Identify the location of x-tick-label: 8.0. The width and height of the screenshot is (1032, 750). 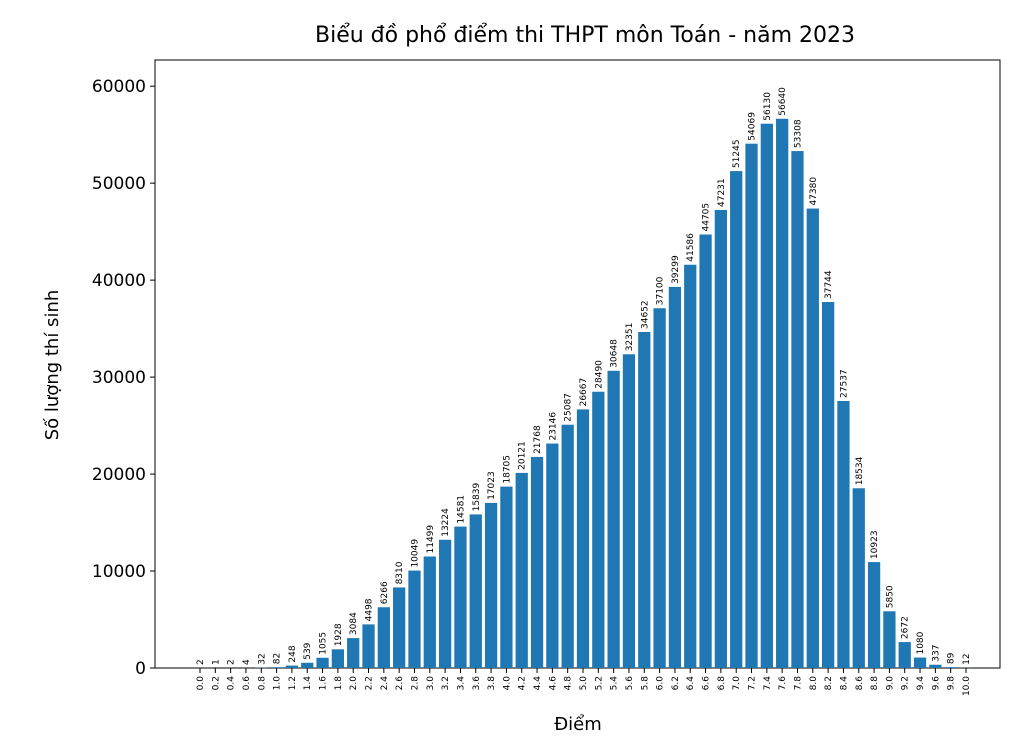
(814, 683).